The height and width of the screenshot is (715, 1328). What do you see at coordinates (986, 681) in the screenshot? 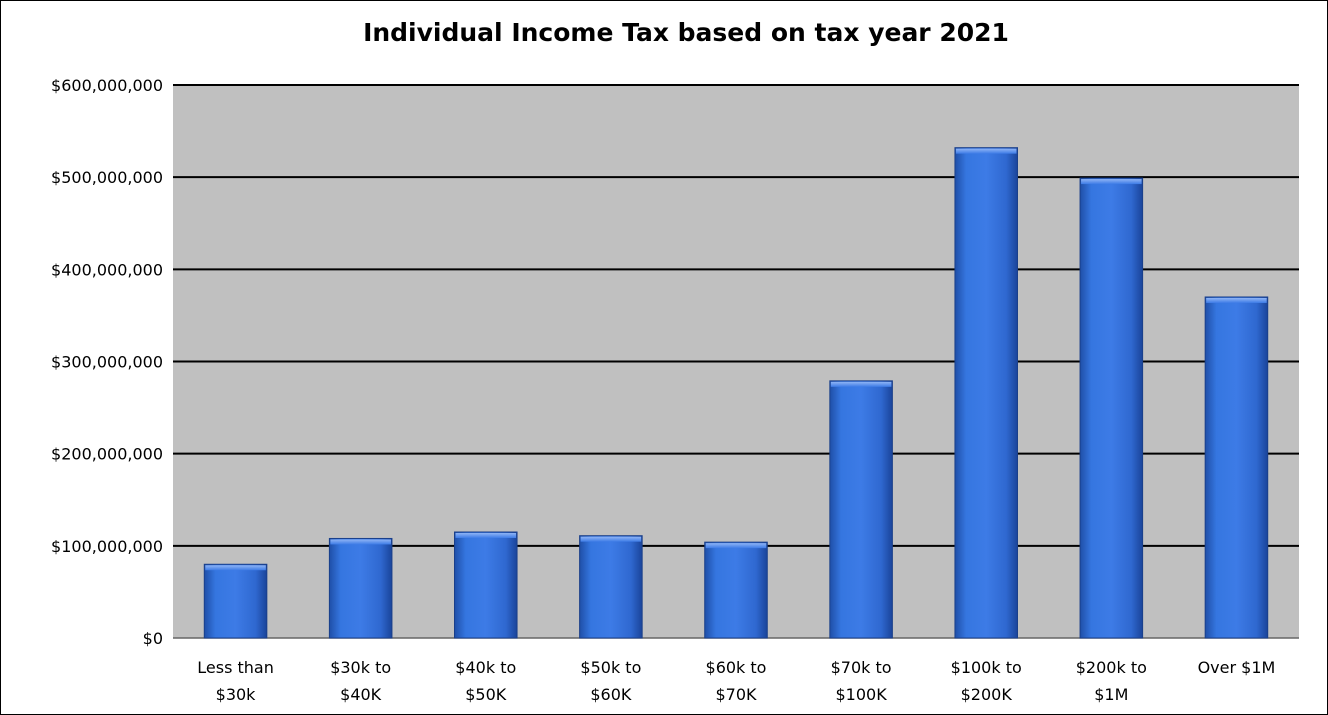
I see `x-tick-label: $100k to $200K` at bounding box center [986, 681].